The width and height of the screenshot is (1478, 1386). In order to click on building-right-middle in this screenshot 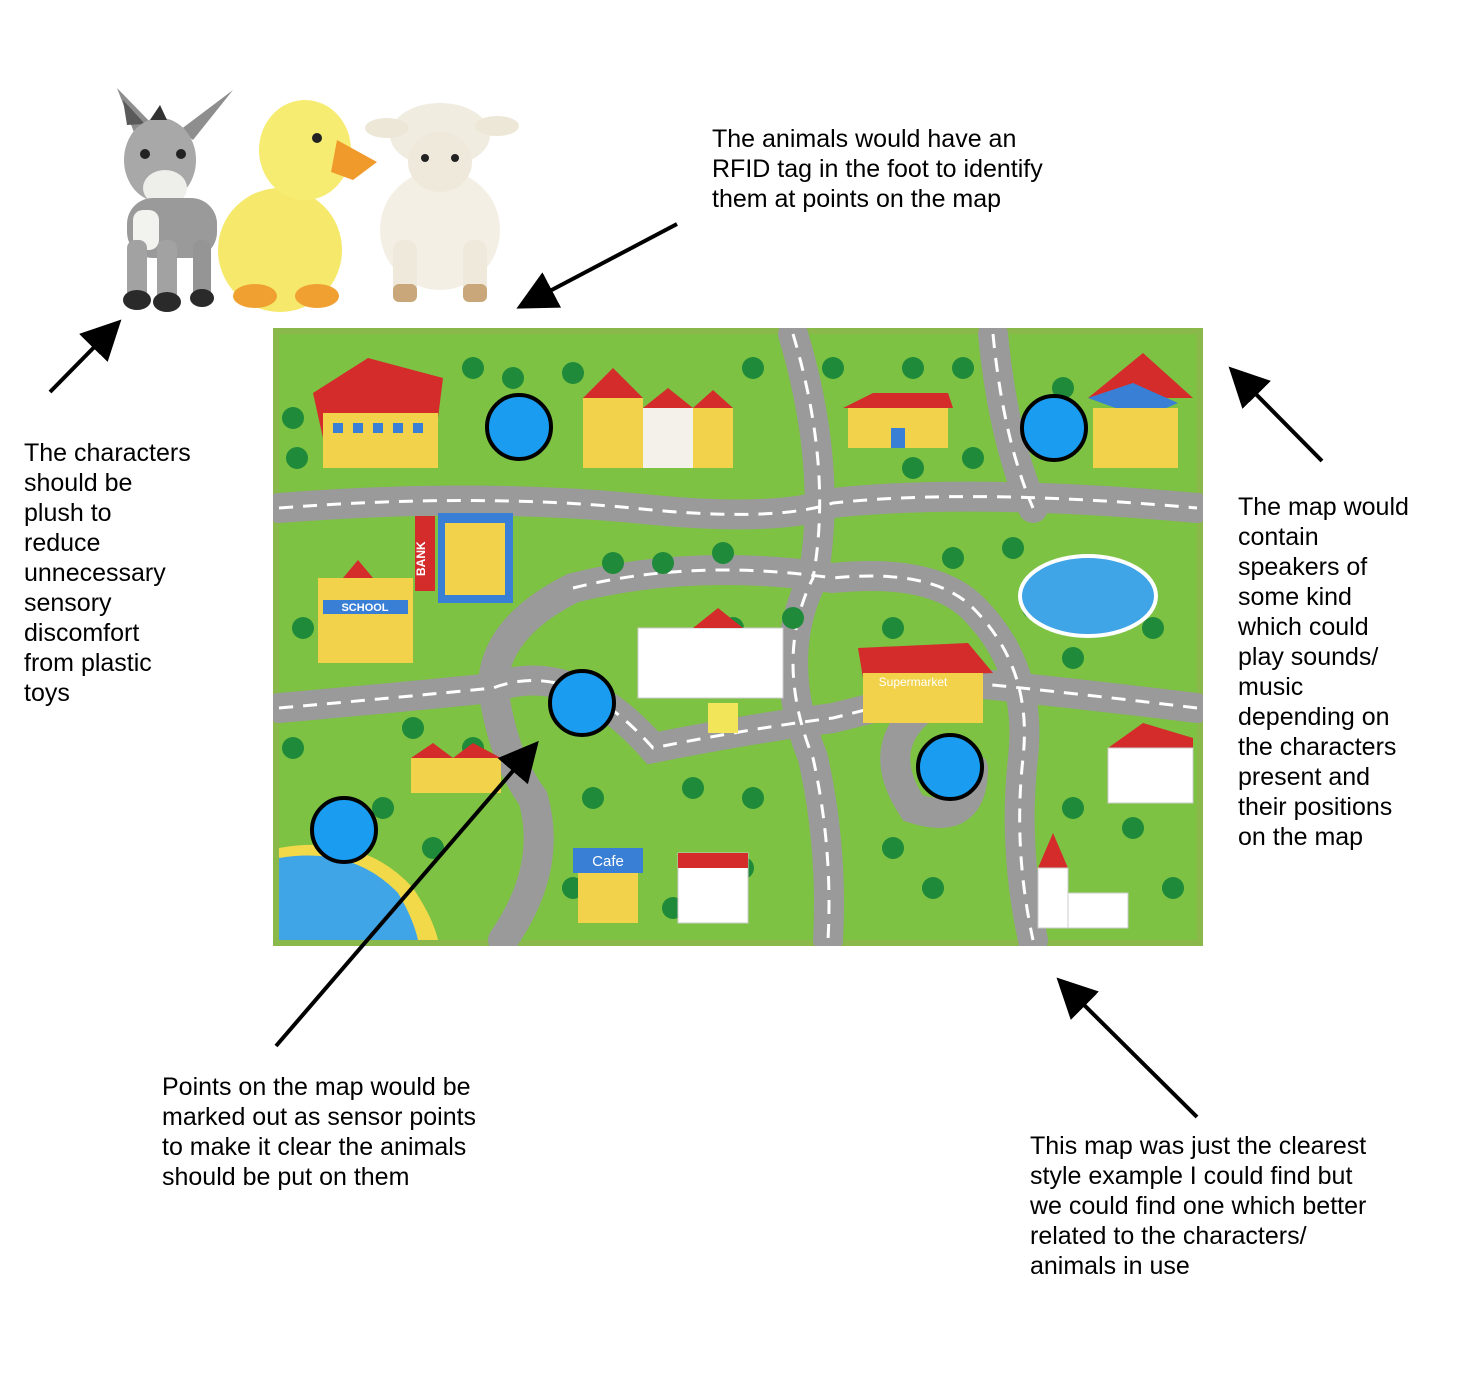, I will do `click(1150, 763)`.